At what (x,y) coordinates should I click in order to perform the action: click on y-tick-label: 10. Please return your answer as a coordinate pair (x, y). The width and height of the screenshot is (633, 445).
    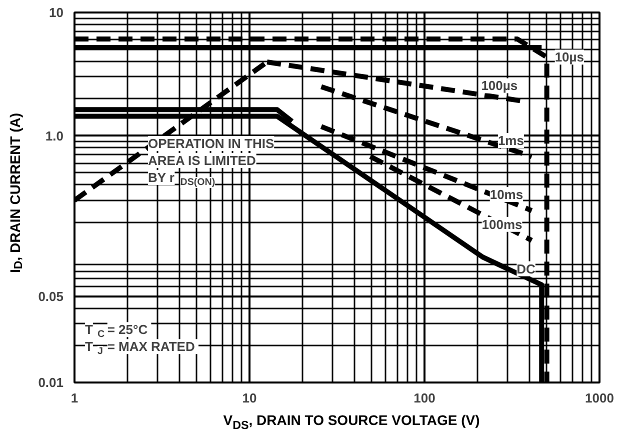
    Looking at the image, I should click on (56, 12).